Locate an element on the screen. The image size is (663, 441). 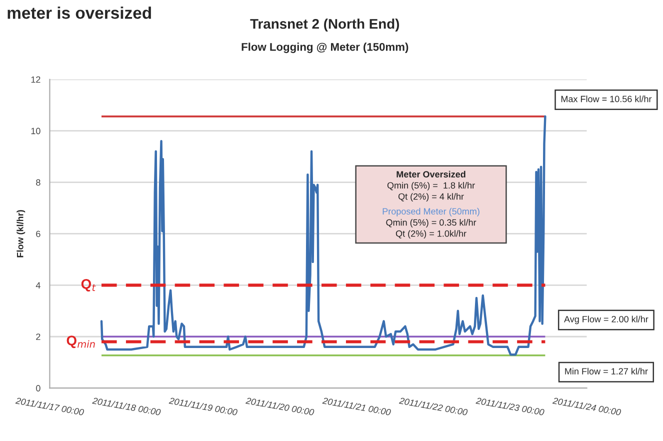
ref-line-label: Q$_{min}$ is located at coordinates (80, 342).